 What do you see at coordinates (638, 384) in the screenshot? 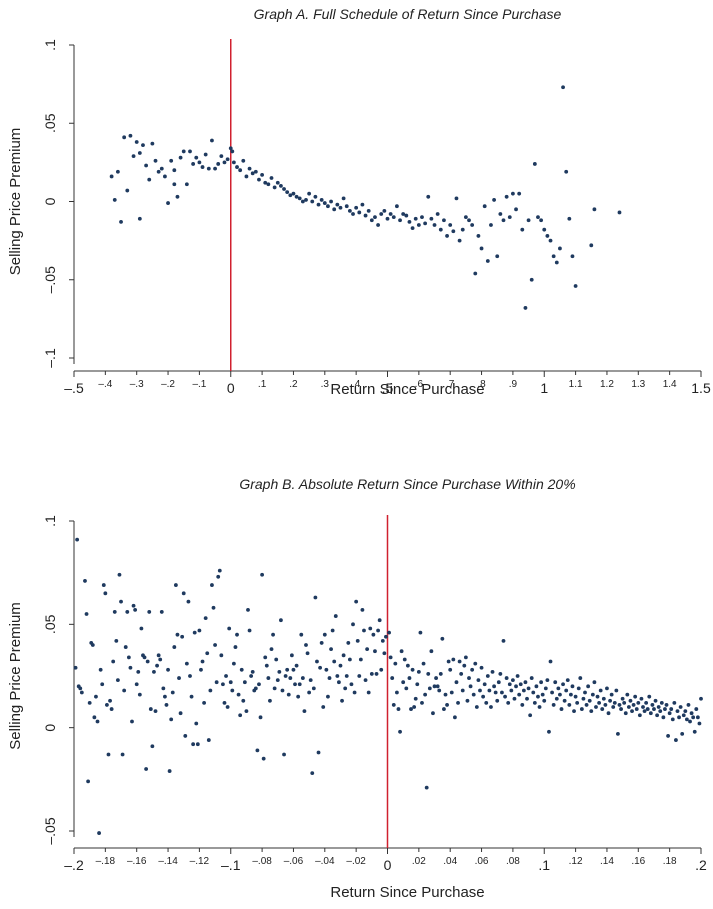
I see `x-tick-label: 1.3` at bounding box center [638, 384].